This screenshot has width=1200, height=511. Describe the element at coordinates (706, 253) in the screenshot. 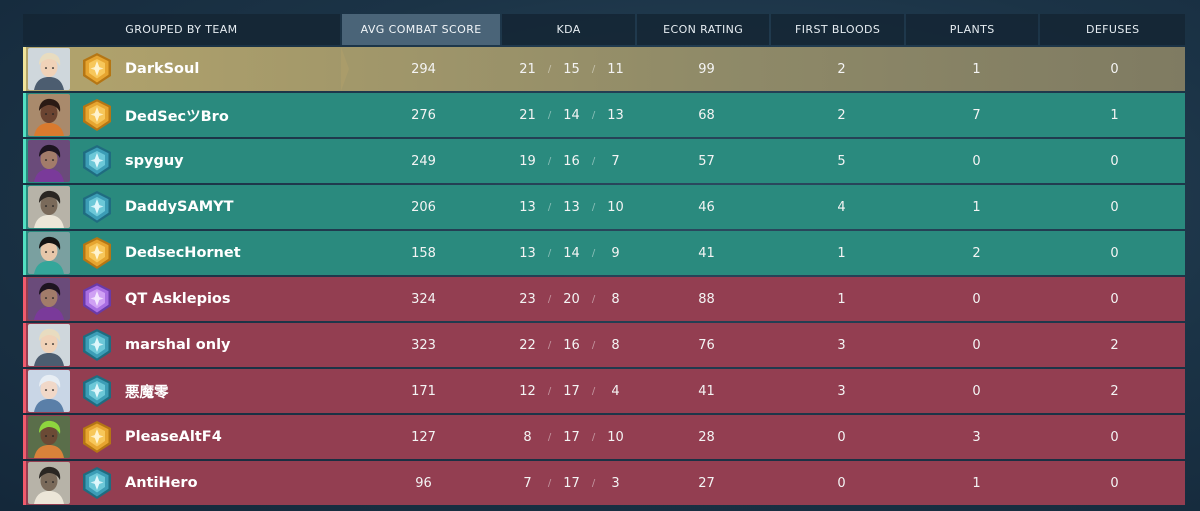

I see `econ-rating-value: 41` at that location.